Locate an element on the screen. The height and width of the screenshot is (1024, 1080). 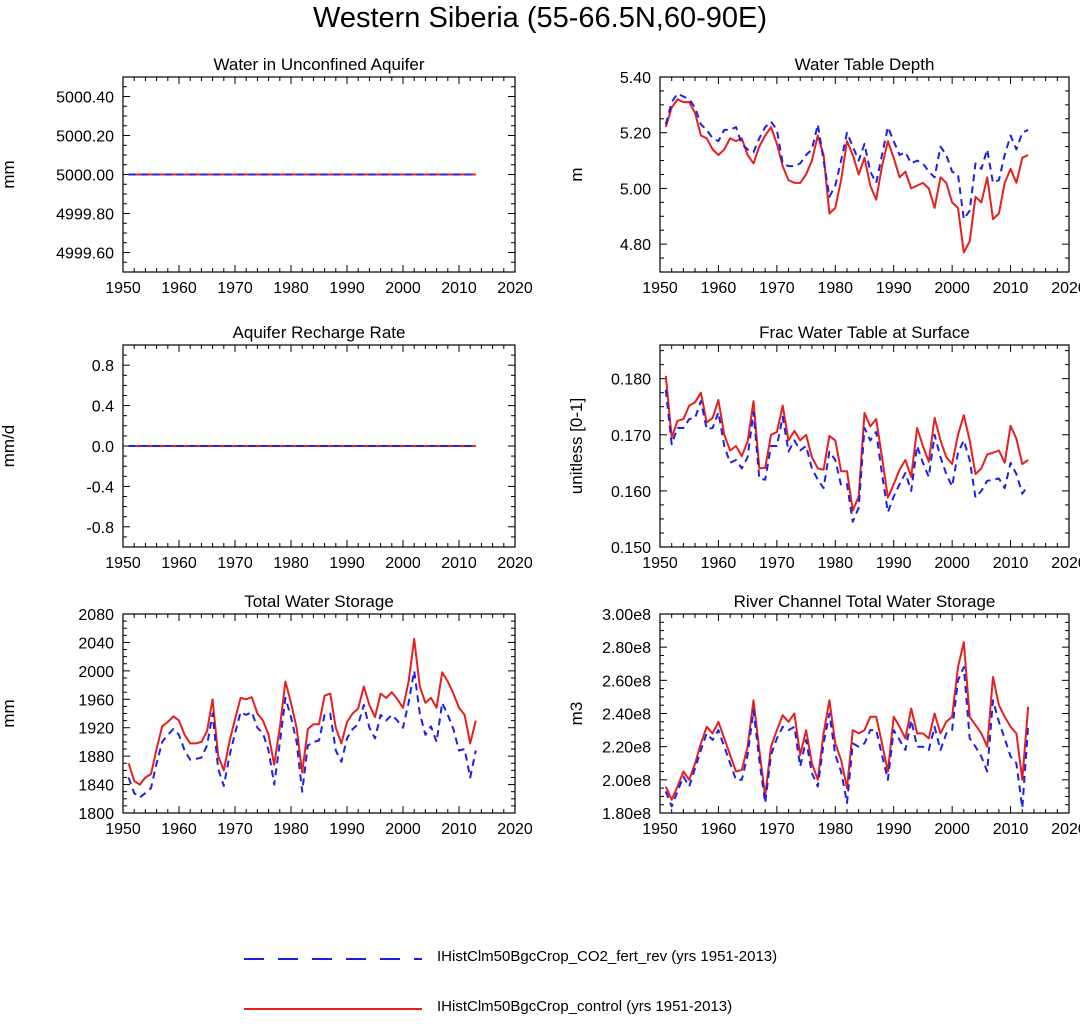
y-tick-label: 5000.00 is located at coordinates (85, 176).